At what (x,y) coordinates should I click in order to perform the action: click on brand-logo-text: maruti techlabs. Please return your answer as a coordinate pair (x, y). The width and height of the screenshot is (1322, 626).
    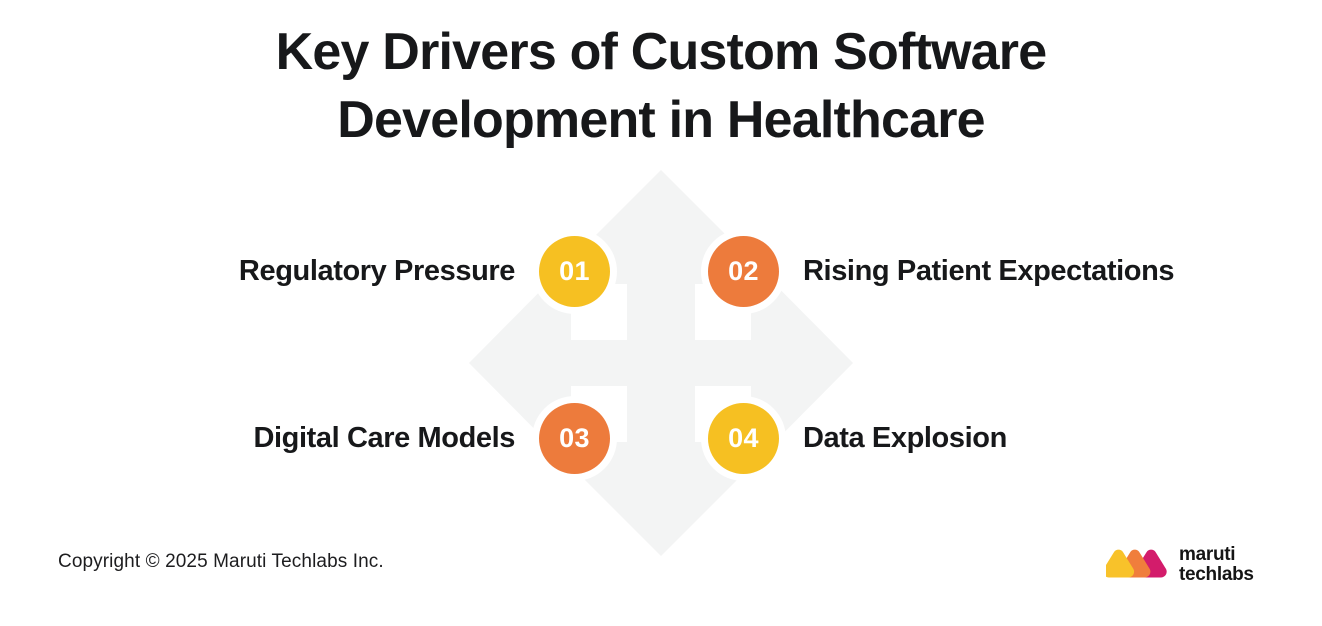
    Looking at the image, I should click on (1216, 565).